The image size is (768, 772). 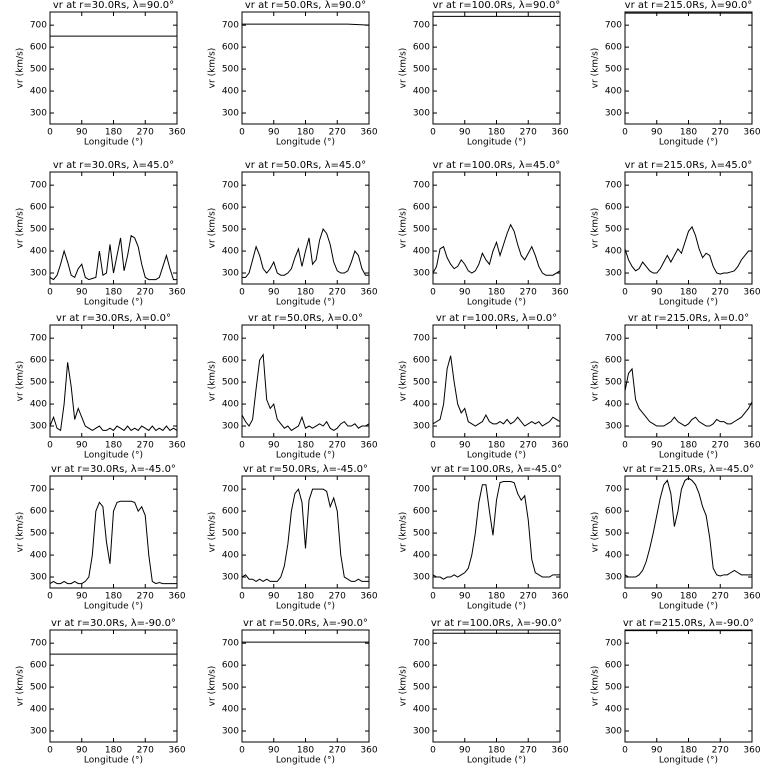 I want to click on chart-title: vr at r=50.0Rs, λ=90.0°, so click(x=305, y=5).